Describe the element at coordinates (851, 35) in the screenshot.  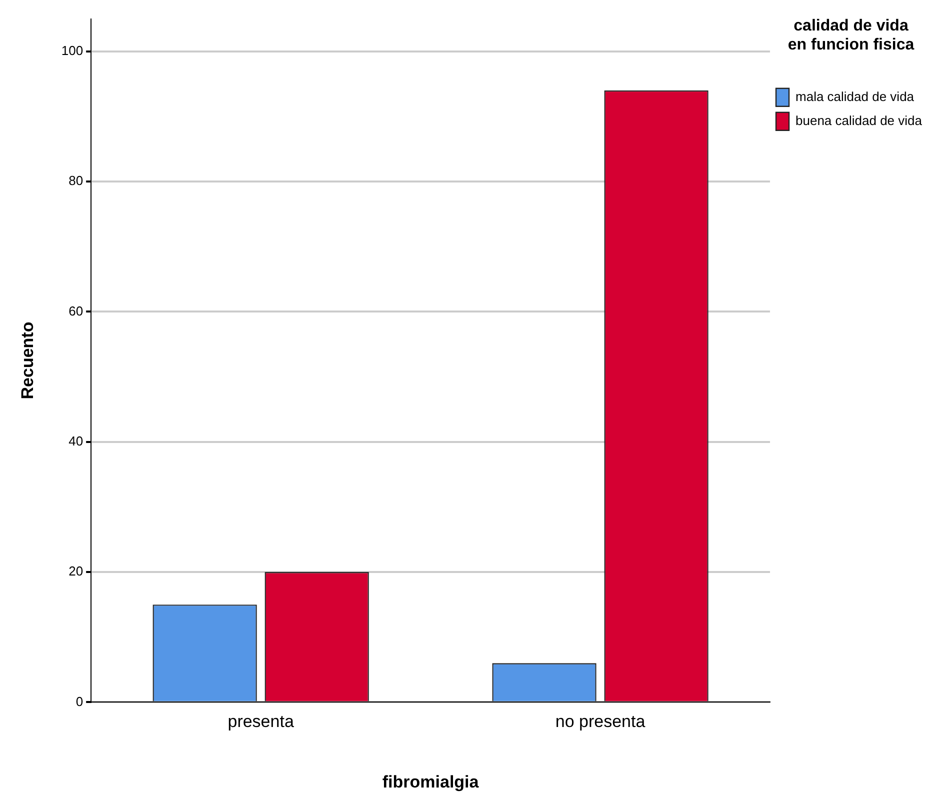
I see `legend-title: calidad de vida en funcion fisica` at that location.